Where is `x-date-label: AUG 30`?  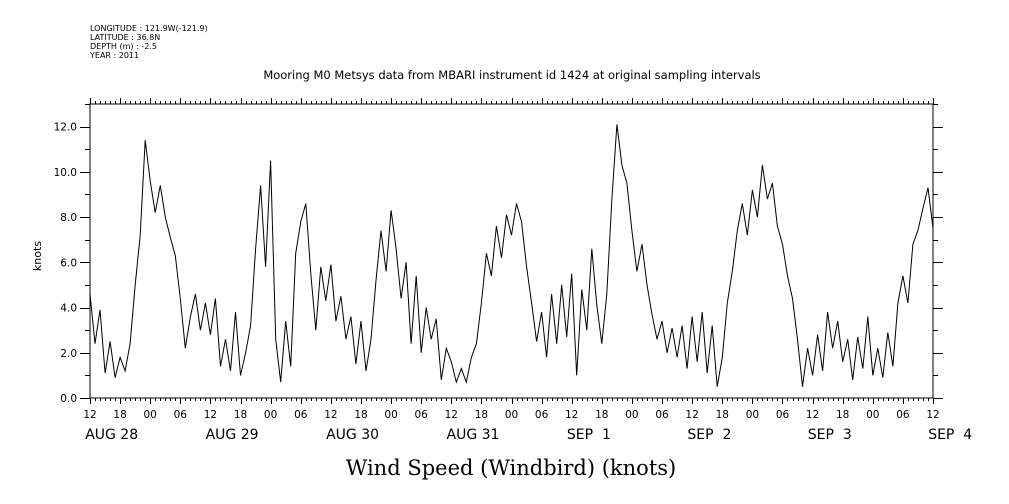
x-date-label: AUG 30 is located at coordinates (352, 435).